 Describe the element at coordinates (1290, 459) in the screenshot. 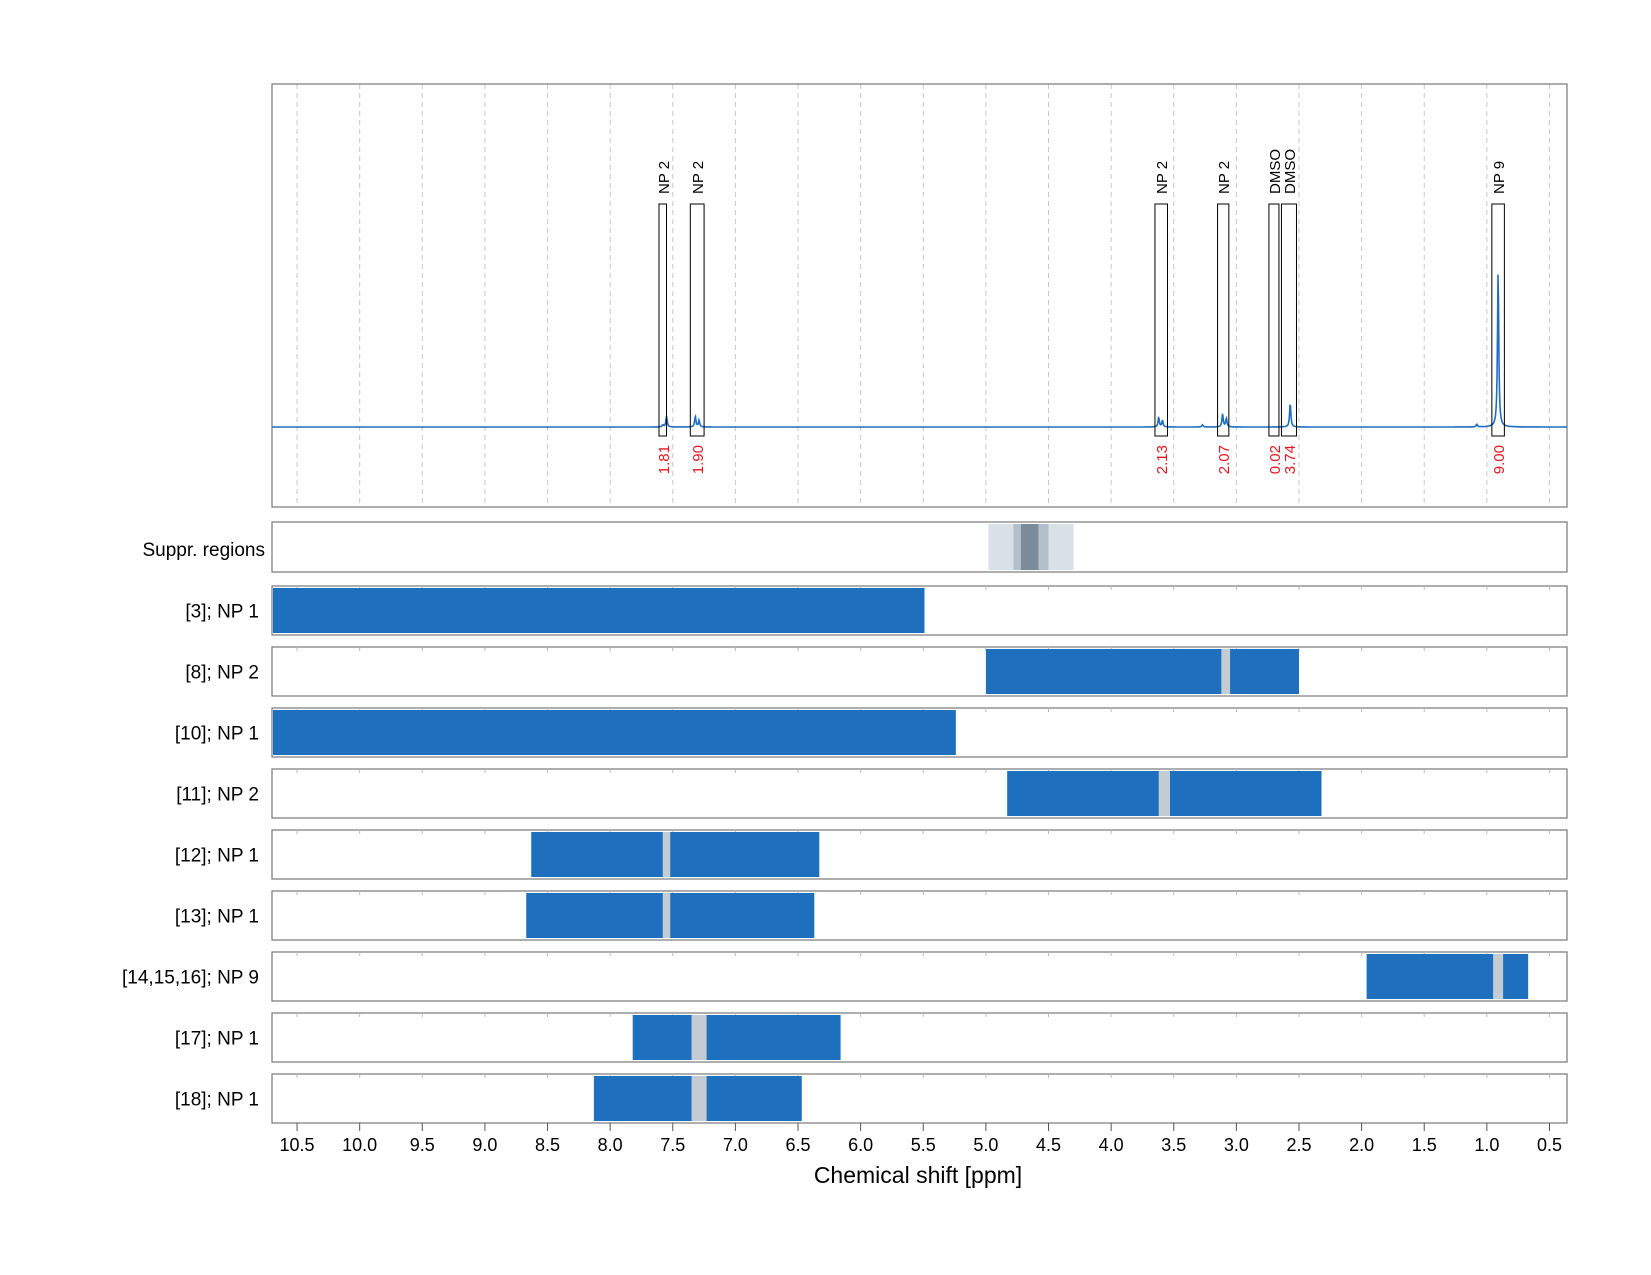

I see `integral-value-5: 3.74` at that location.